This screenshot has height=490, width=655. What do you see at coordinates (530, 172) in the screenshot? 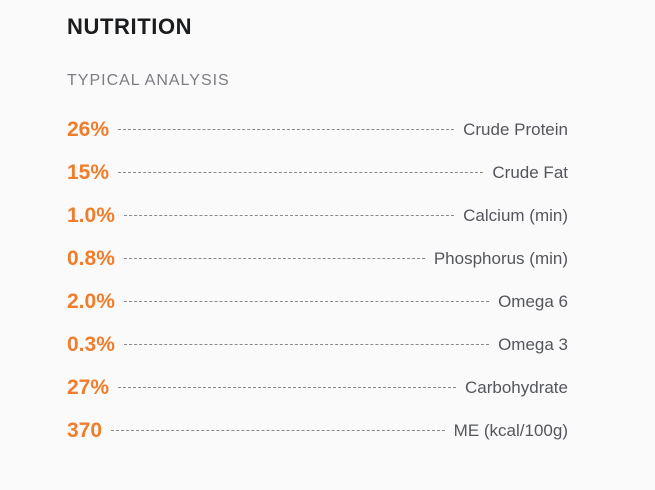
I see `analysis-label: Crude Fat` at bounding box center [530, 172].